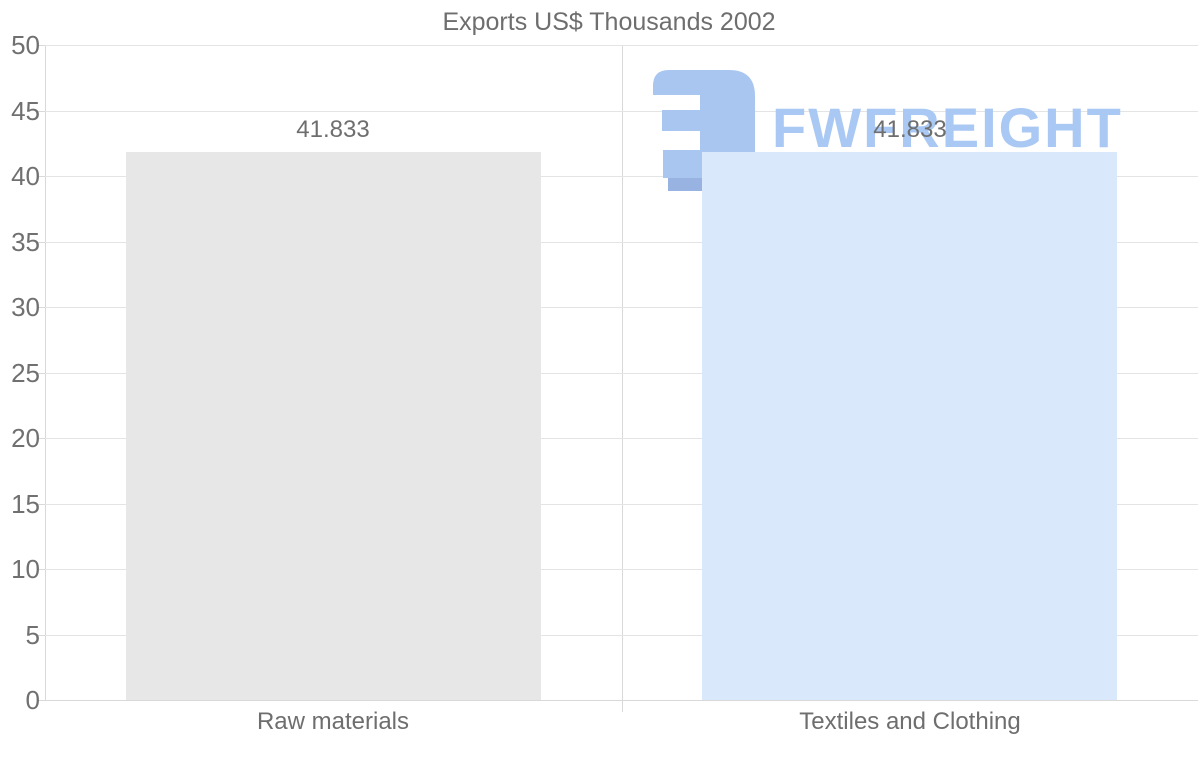  I want to click on x-axis-category-label: Textiles and Clothing, so click(910, 721).